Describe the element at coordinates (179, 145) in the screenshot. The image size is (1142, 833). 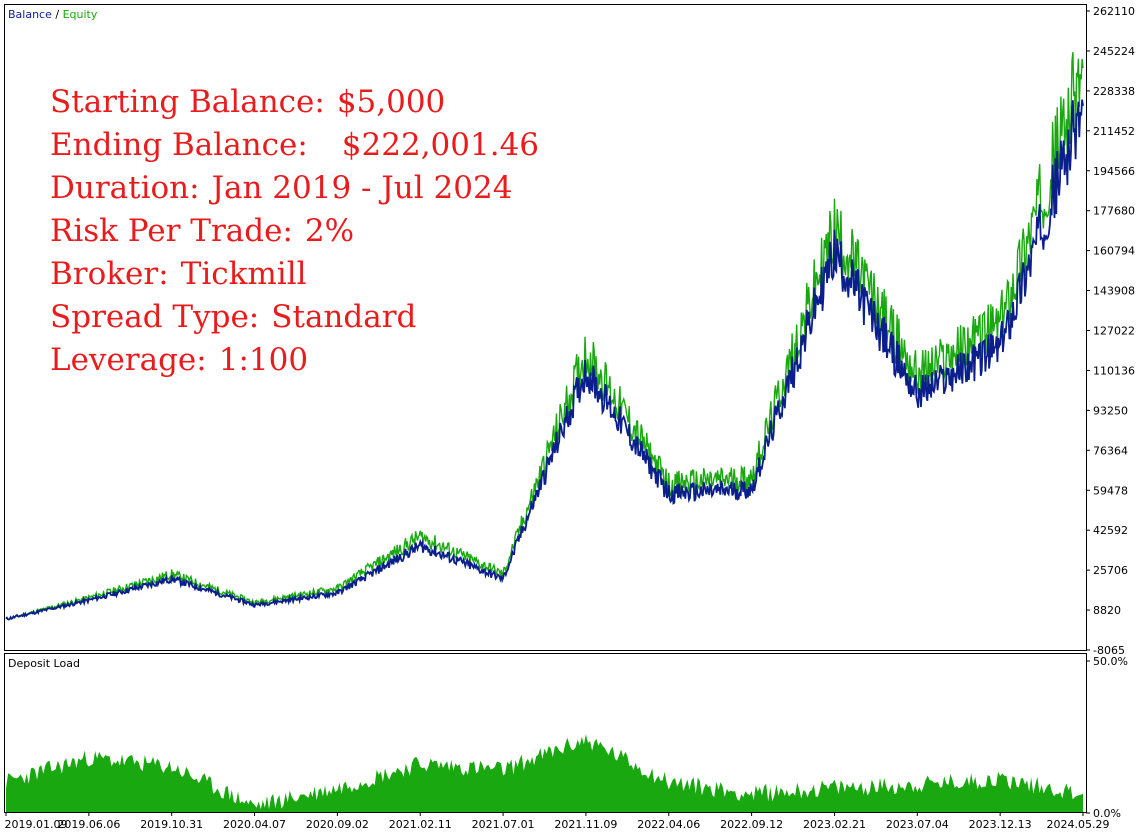
I see `stat-label: Ending Balance:` at that location.